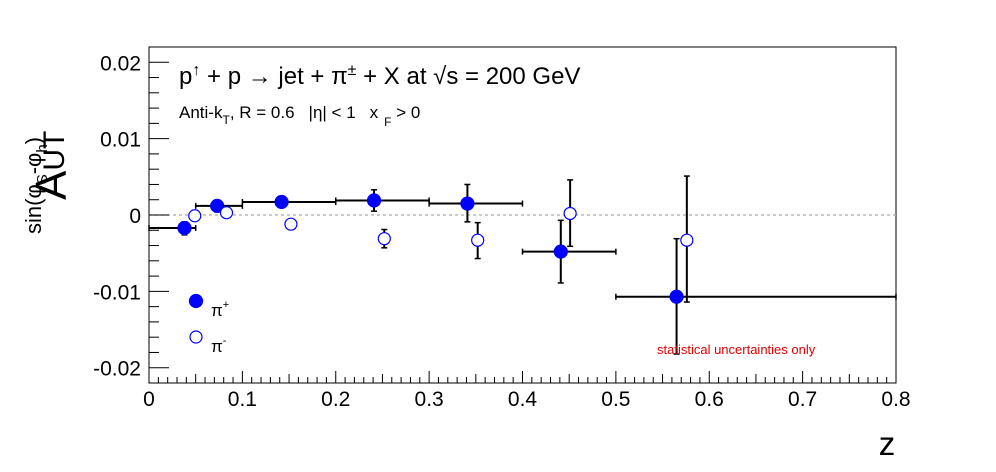 Image resolution: width=996 pixels, height=472 pixels. I want to click on x-tick-label: 0.2, so click(335, 399).